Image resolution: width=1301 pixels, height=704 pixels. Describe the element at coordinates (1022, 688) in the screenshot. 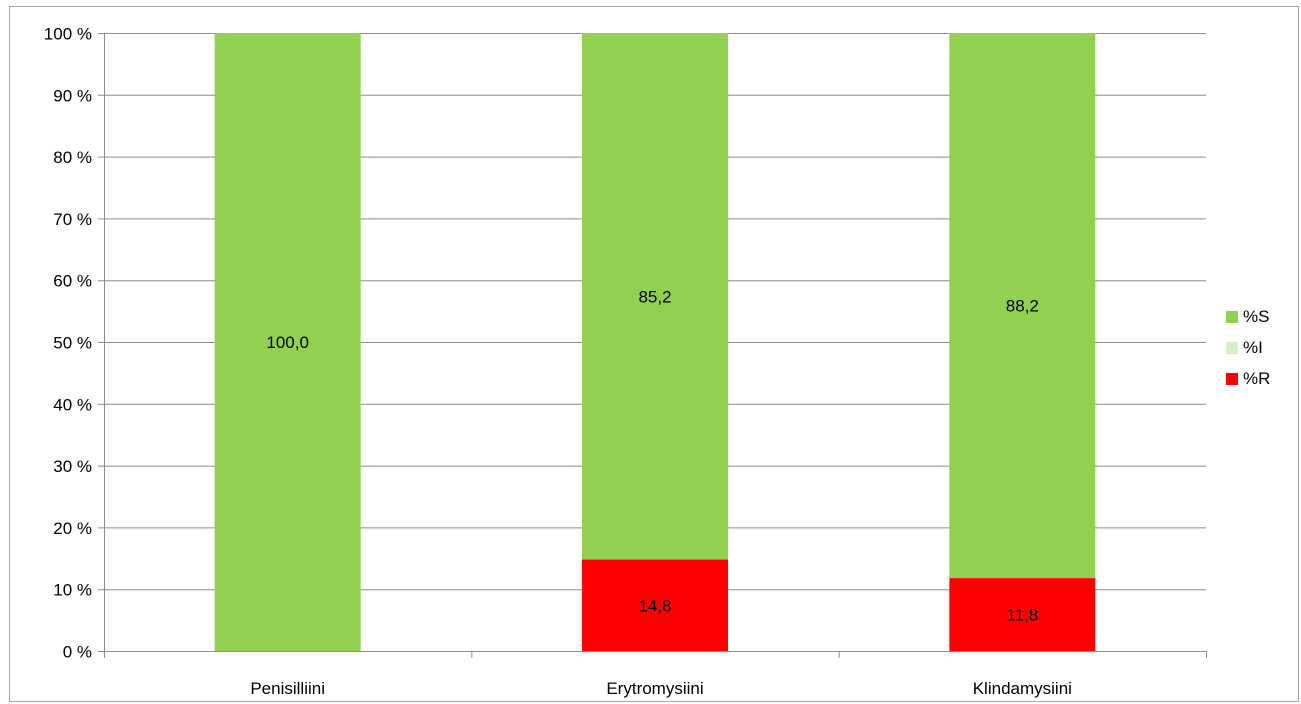

I see `x-category-label: Klindamysiini` at that location.